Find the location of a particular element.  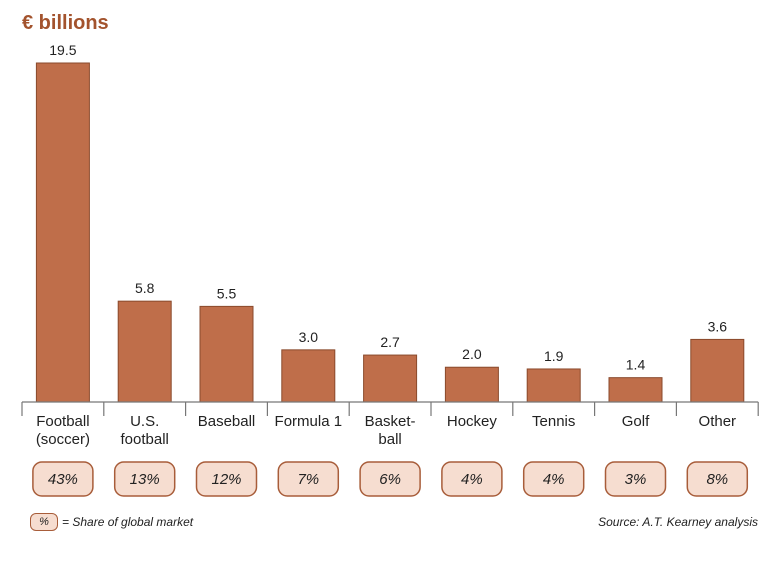

value-label: 1.9 is located at coordinates (554, 356).